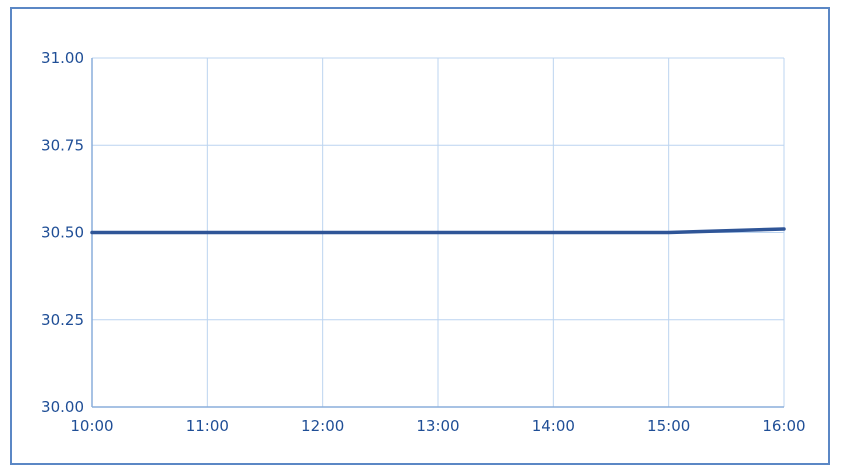 This screenshot has height=475, width=842. What do you see at coordinates (62, 145) in the screenshot?
I see `y-tick-label: 30.75` at bounding box center [62, 145].